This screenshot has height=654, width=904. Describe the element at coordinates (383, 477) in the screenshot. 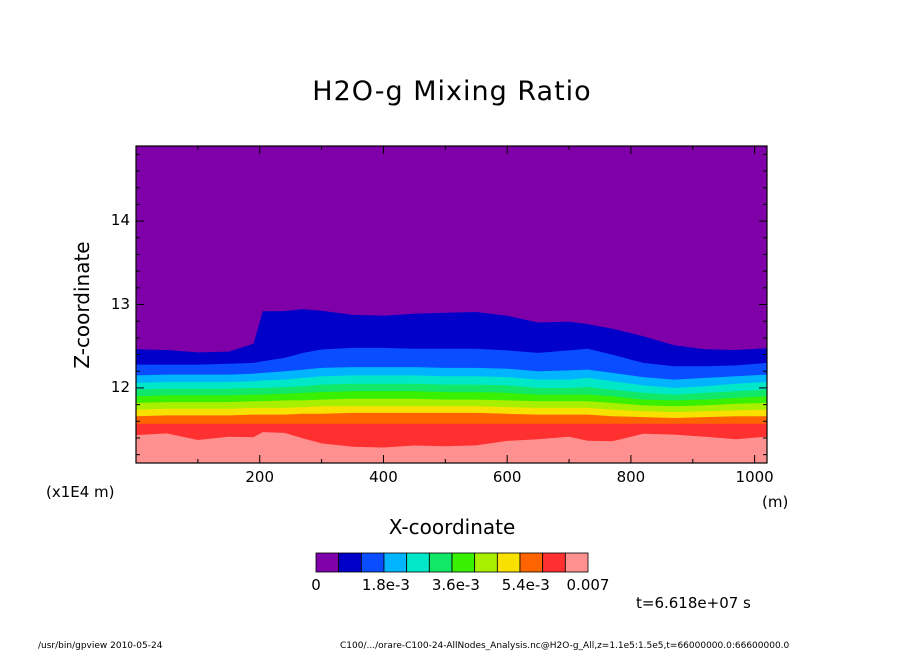

I see `x-tick-label-400: 400` at that location.